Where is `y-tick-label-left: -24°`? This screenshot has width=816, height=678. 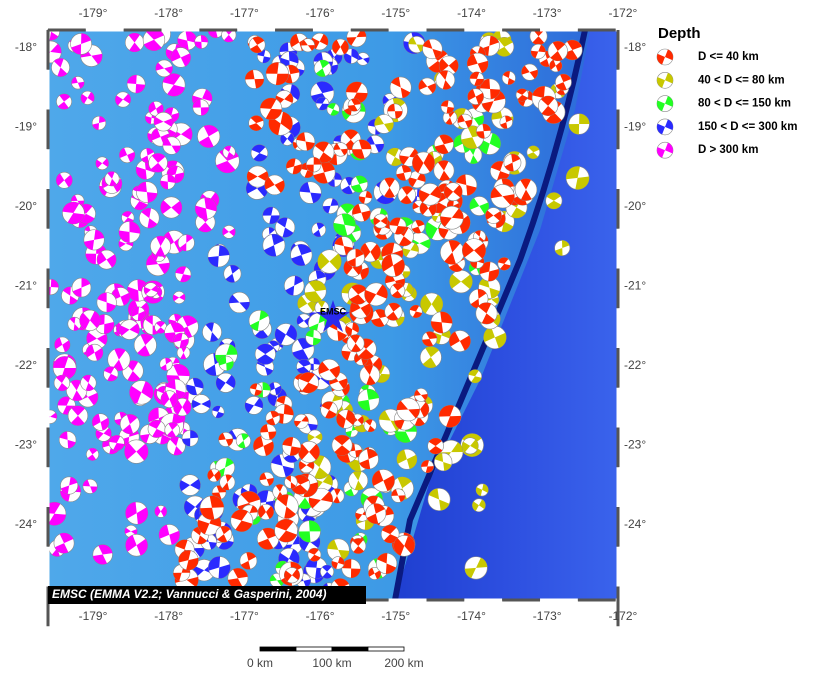 y-tick-label-left: -24° is located at coordinates (26, 524).